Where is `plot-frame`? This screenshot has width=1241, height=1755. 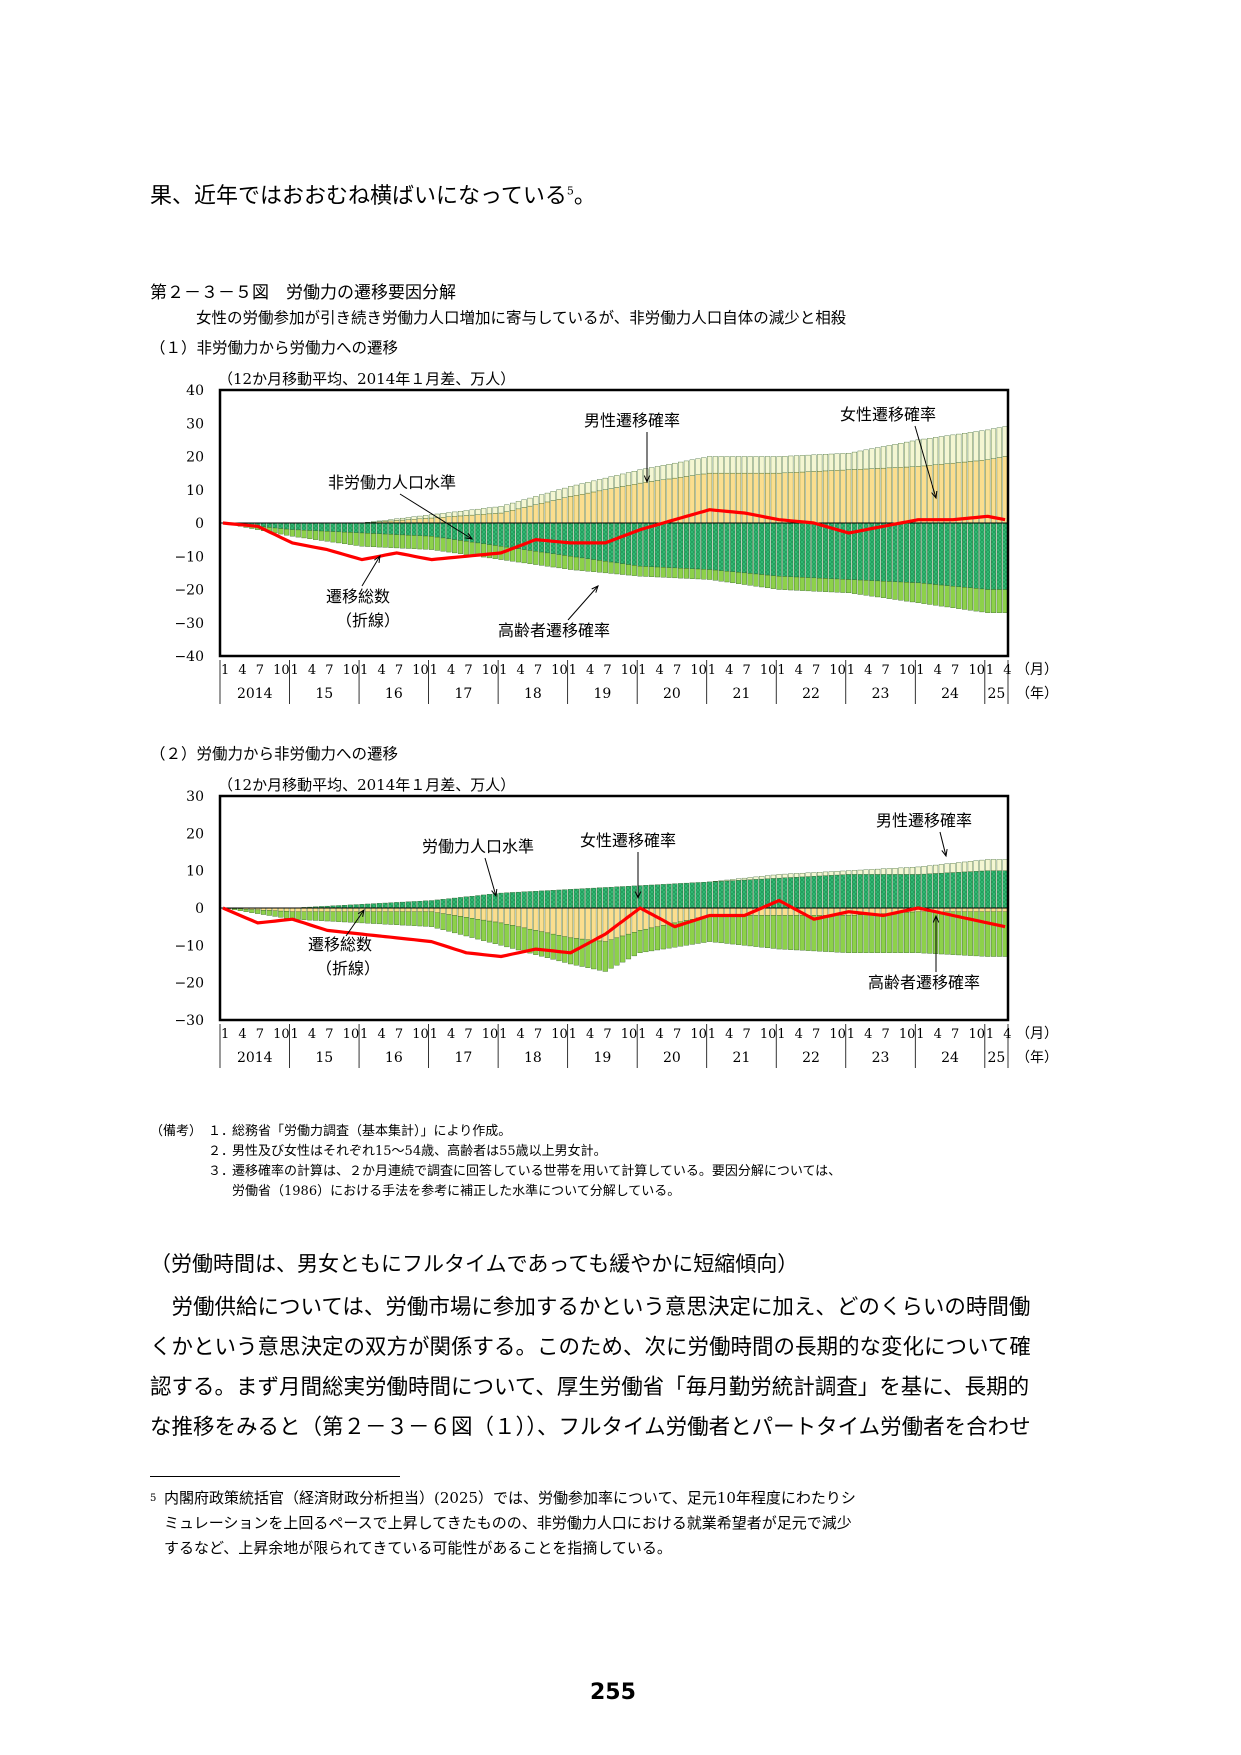
plot-frame is located at coordinates (614, 523).